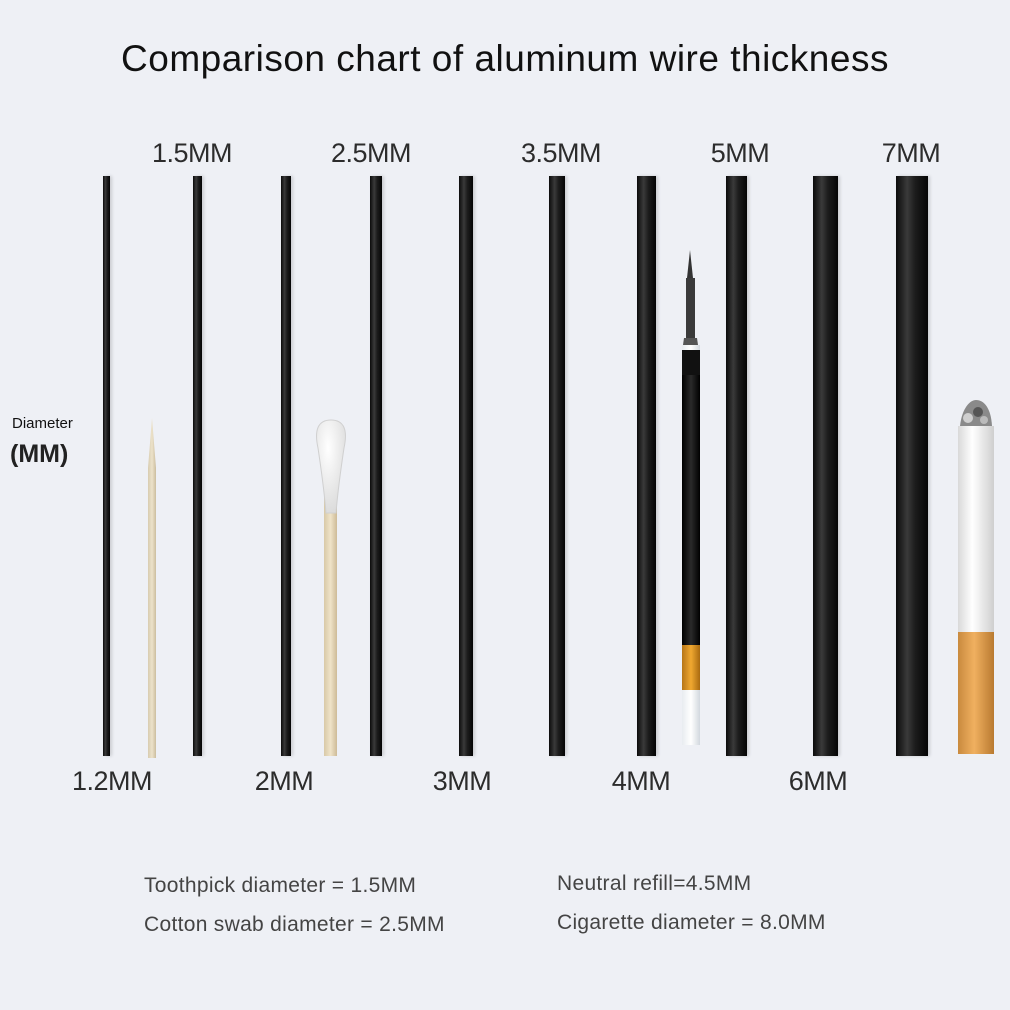  Describe the element at coordinates (561, 153) in the screenshot. I see `size-label-3-5mm: 3.5MM` at that location.